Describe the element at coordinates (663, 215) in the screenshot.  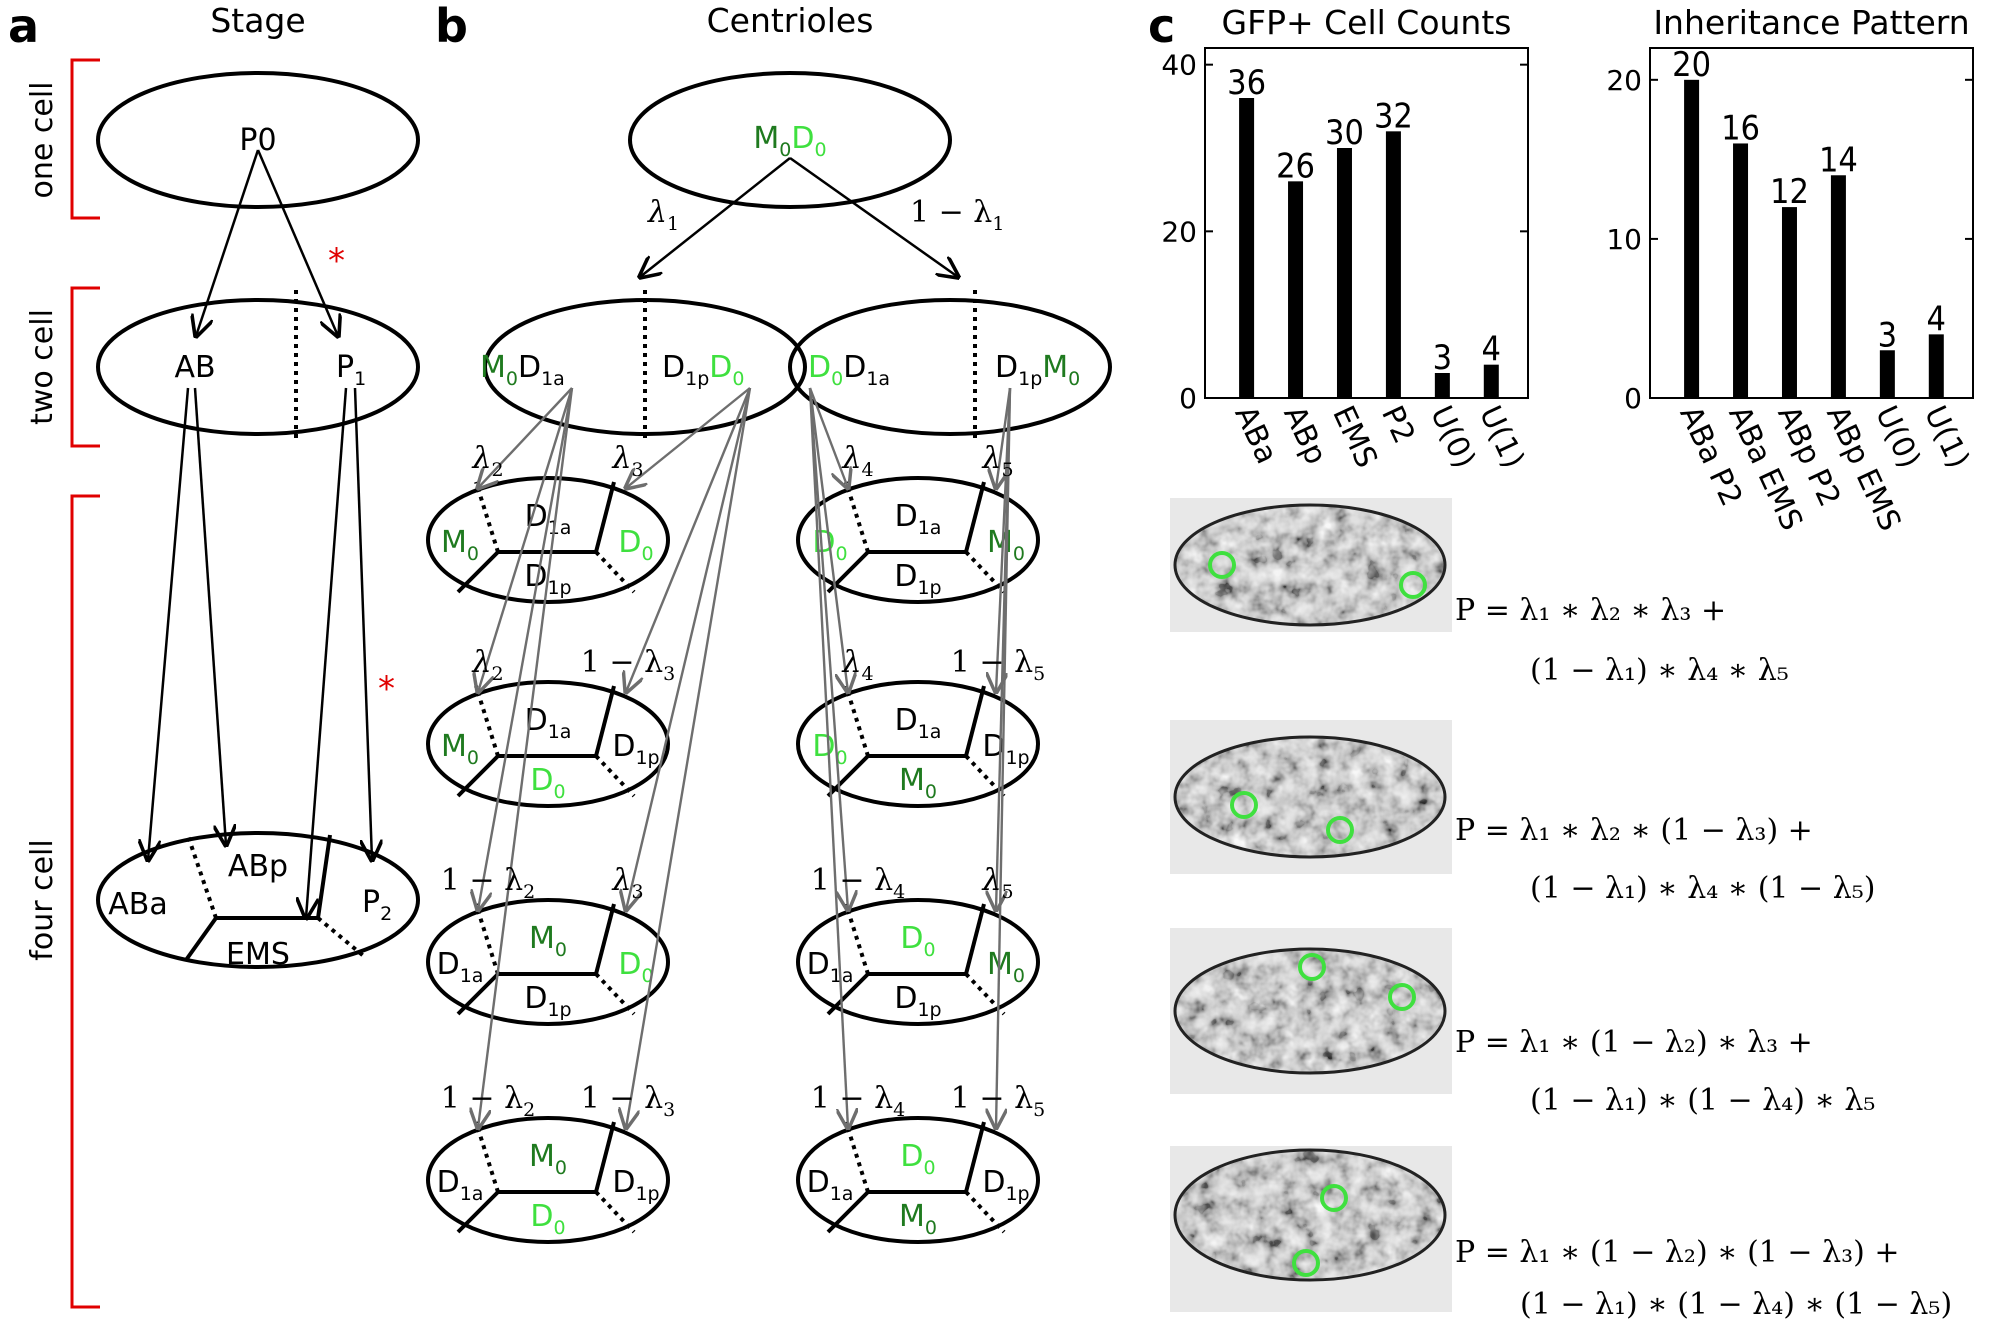
I see `label-lambda-1: λ1` at that location.